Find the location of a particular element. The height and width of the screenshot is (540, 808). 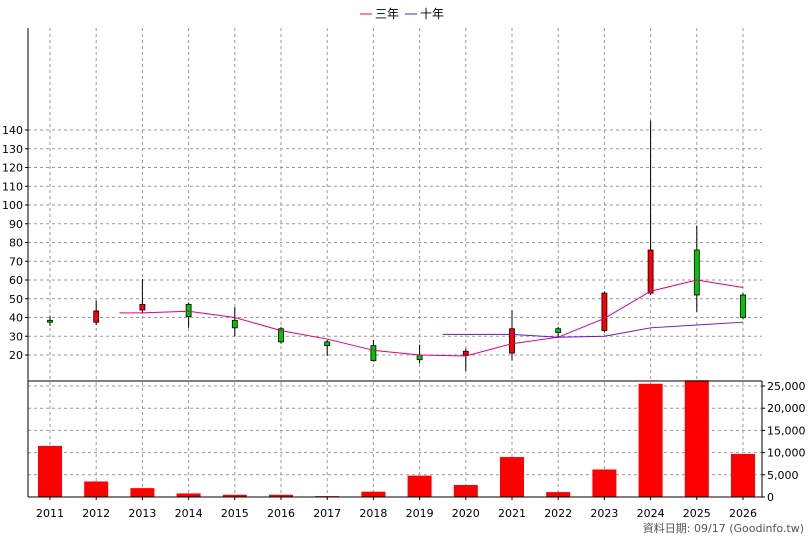

year-tick-label: 2021 is located at coordinates (512, 513).